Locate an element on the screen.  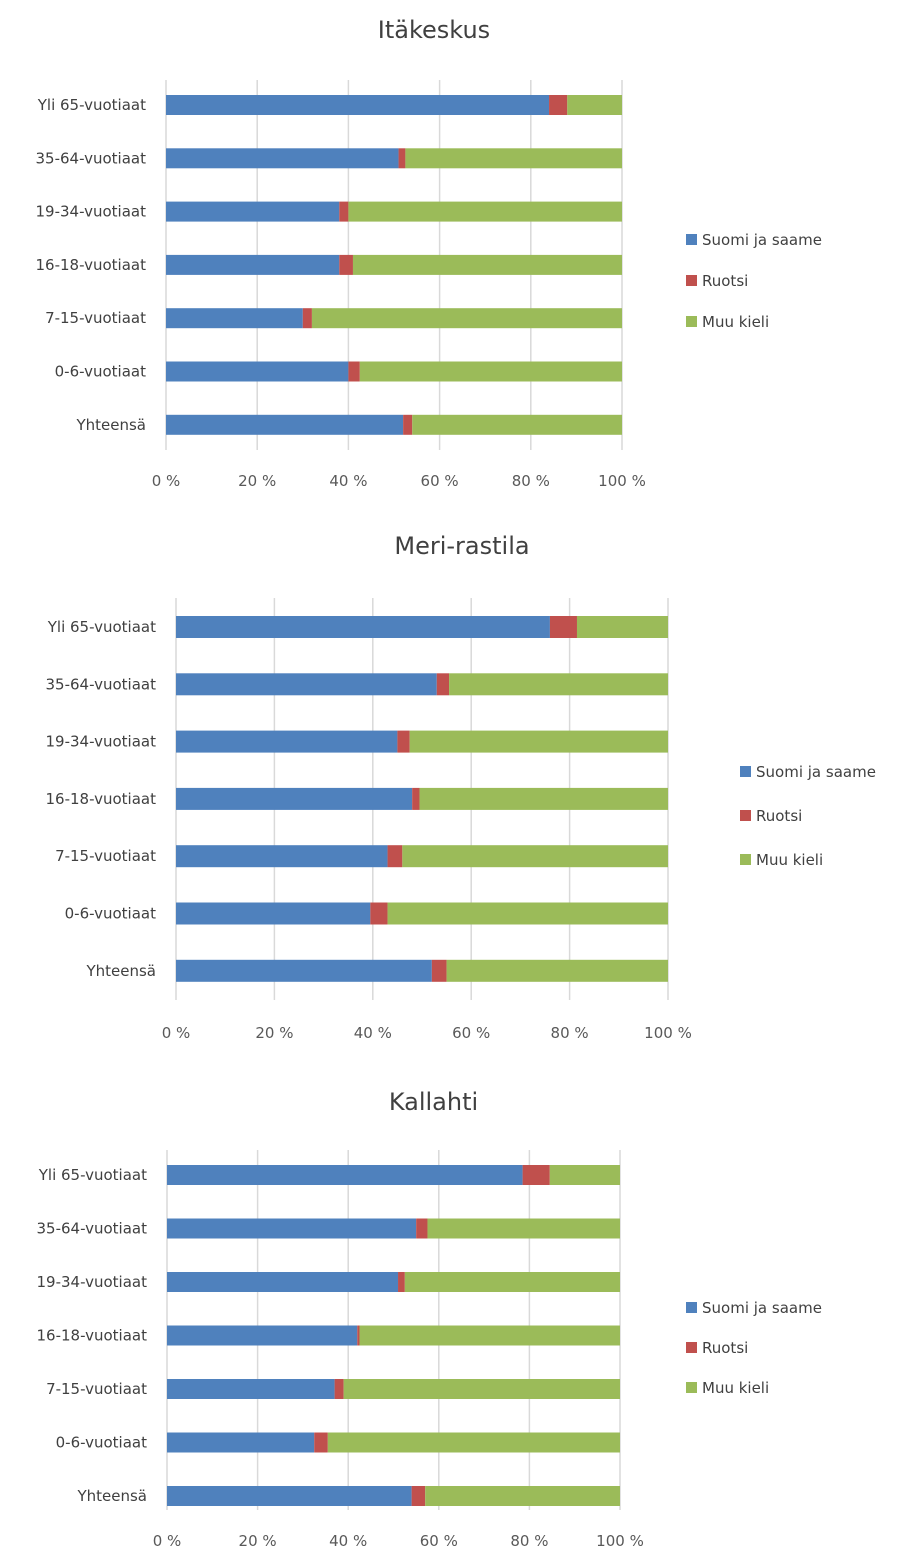
chart-title: Kallahti is located at coordinates (433, 1102).